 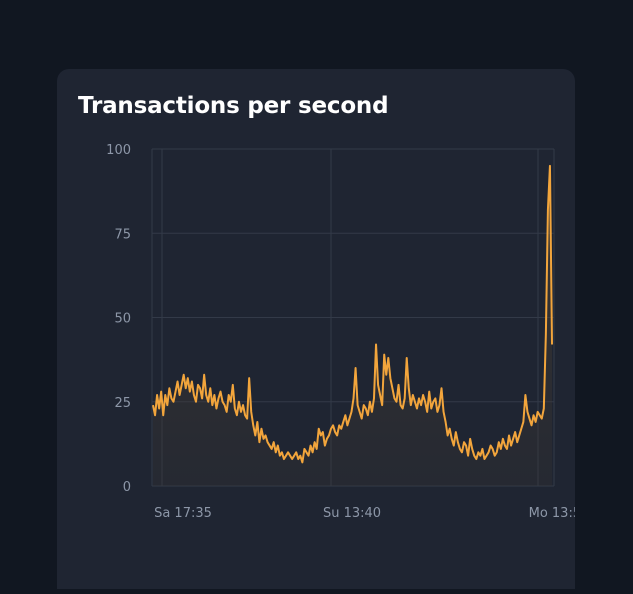 What do you see at coordinates (122, 403) in the screenshot?
I see `y-tick-label: 25` at bounding box center [122, 403].